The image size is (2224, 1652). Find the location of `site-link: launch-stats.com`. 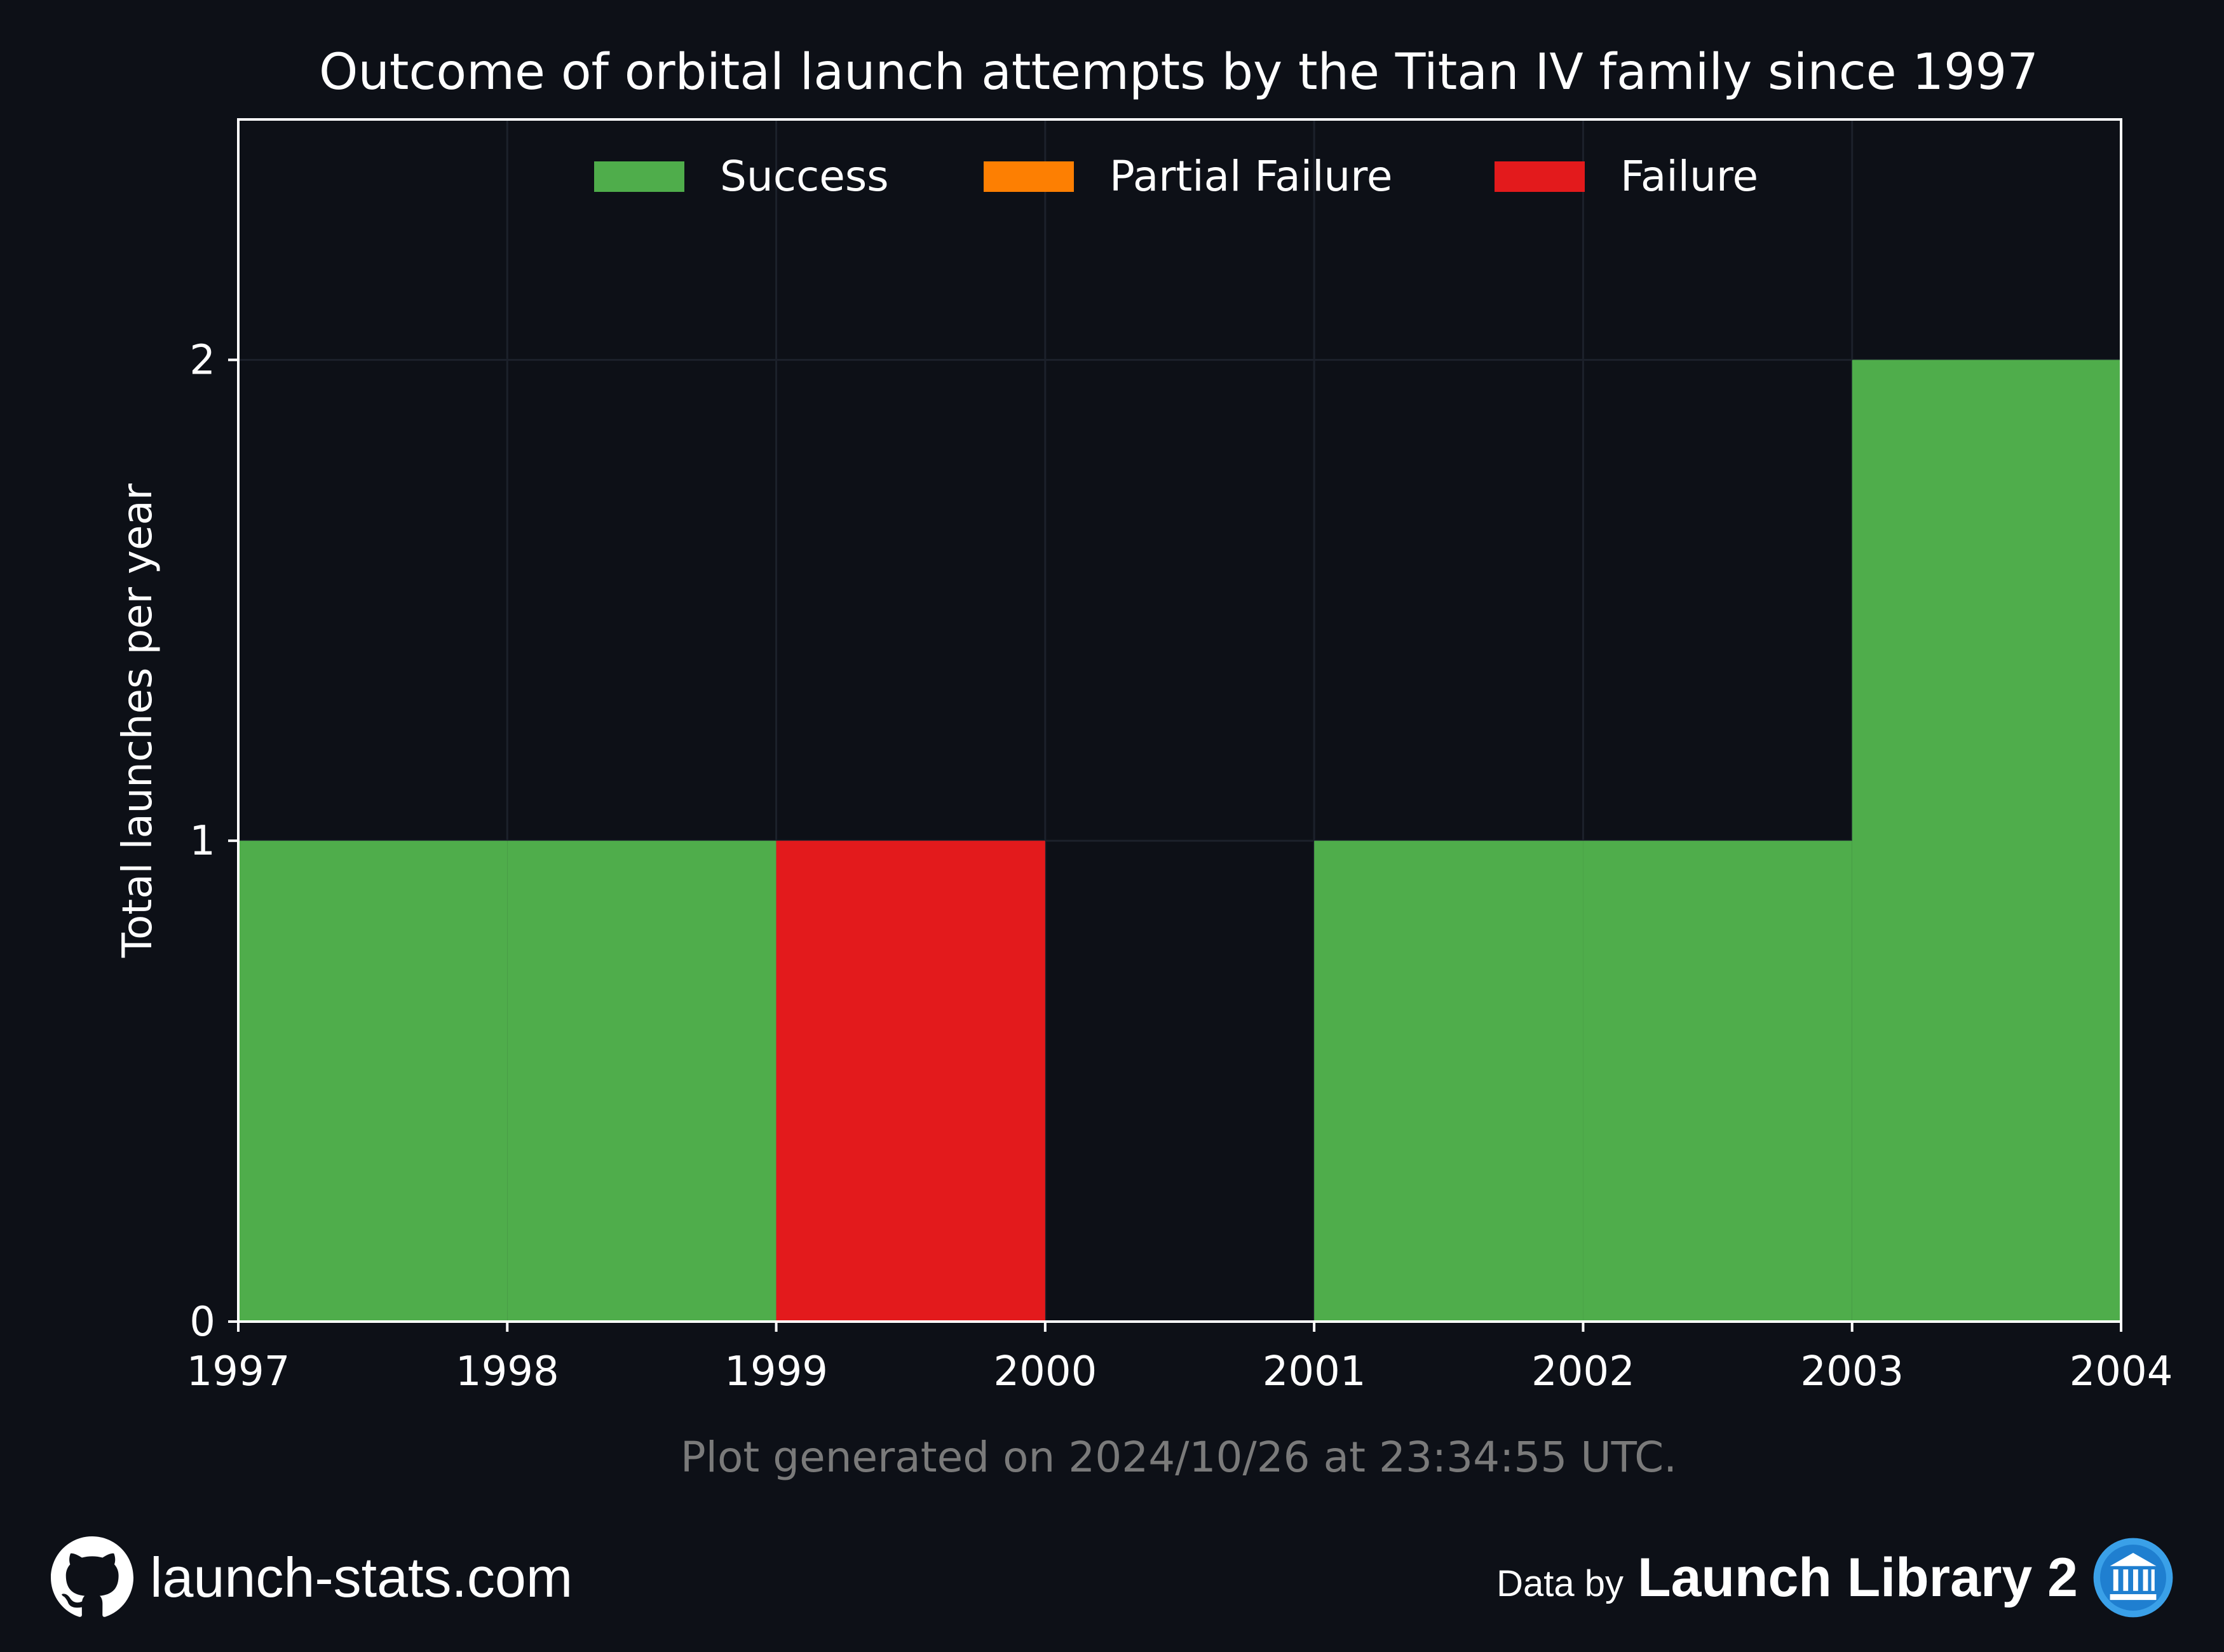

site-link: launch-stats.com is located at coordinates (361, 1578).